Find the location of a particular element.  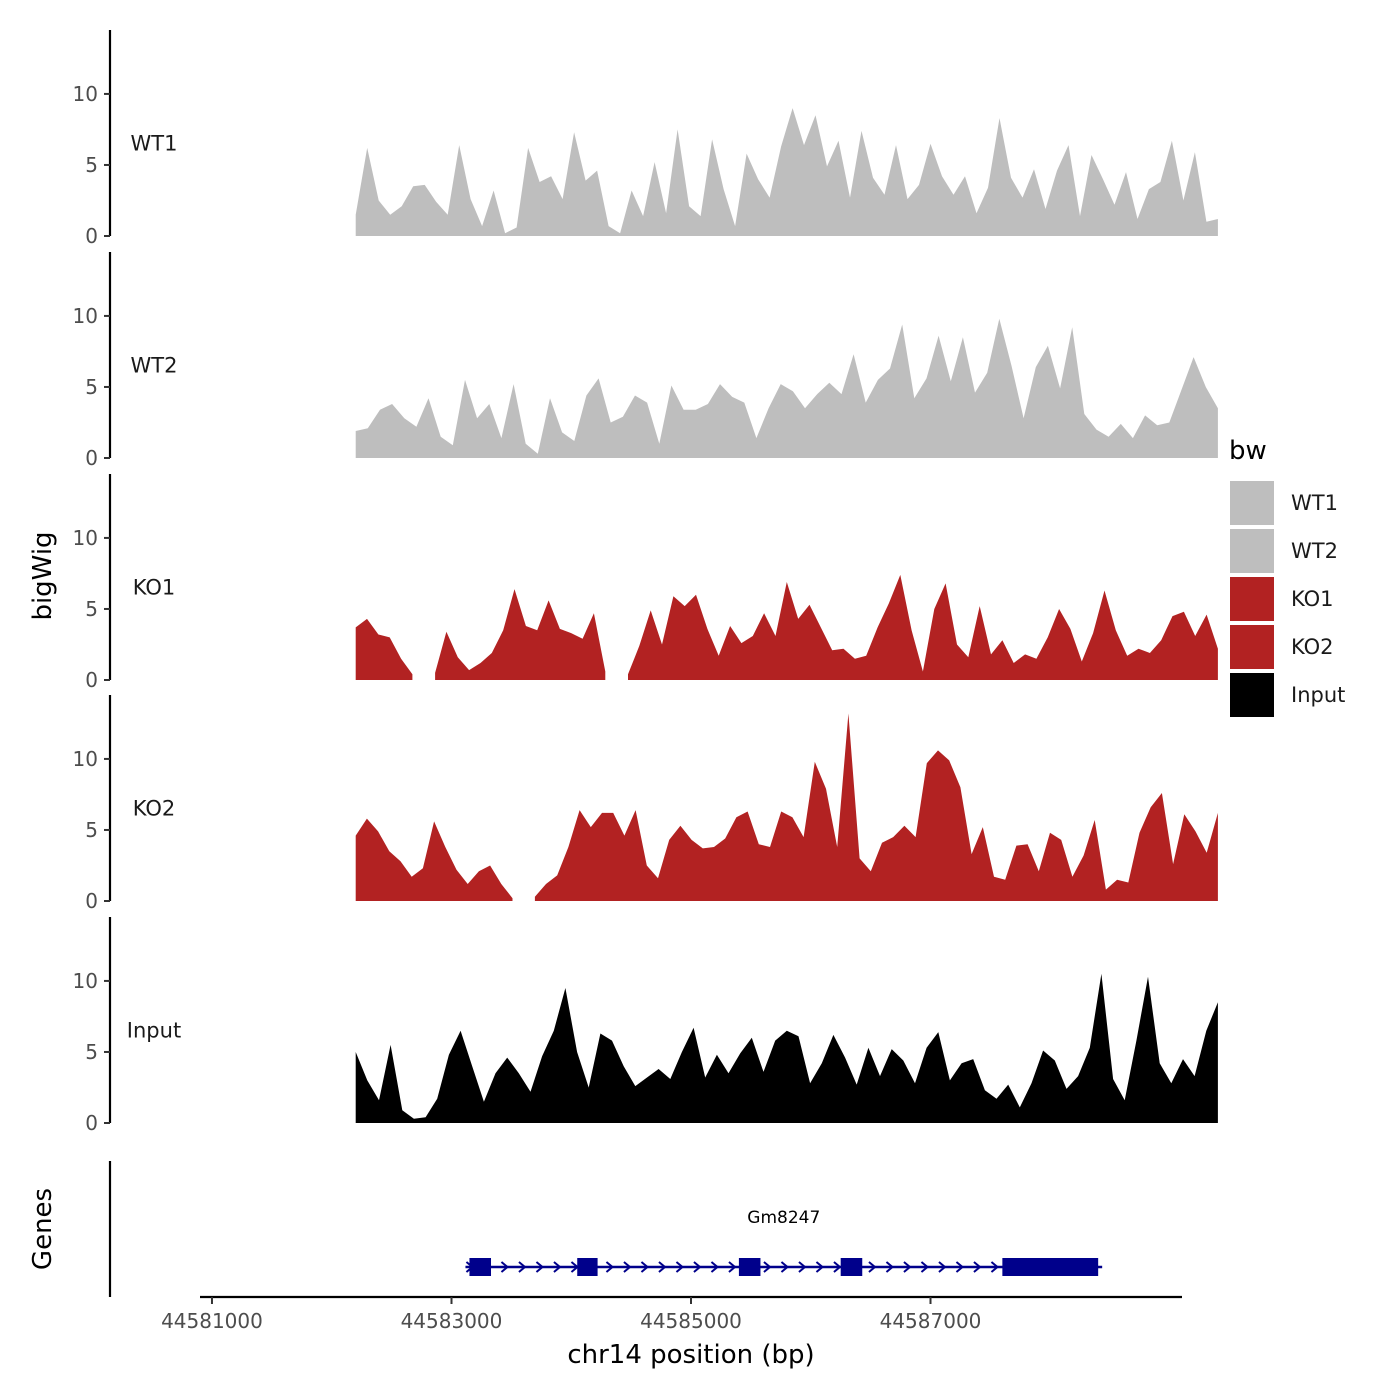

legend-label: KO1 is located at coordinates (1312, 599).